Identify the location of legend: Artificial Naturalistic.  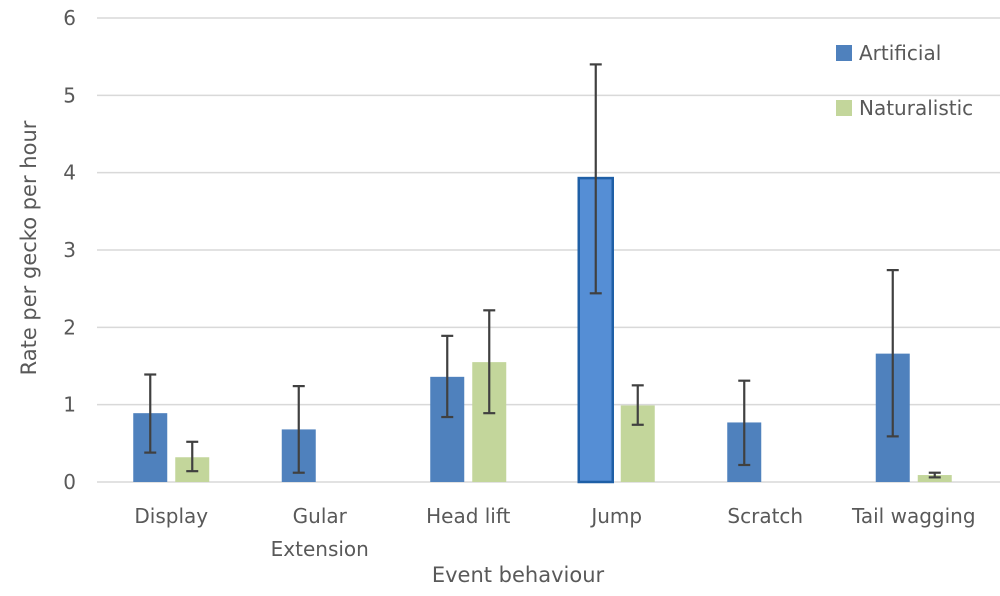
(904, 80).